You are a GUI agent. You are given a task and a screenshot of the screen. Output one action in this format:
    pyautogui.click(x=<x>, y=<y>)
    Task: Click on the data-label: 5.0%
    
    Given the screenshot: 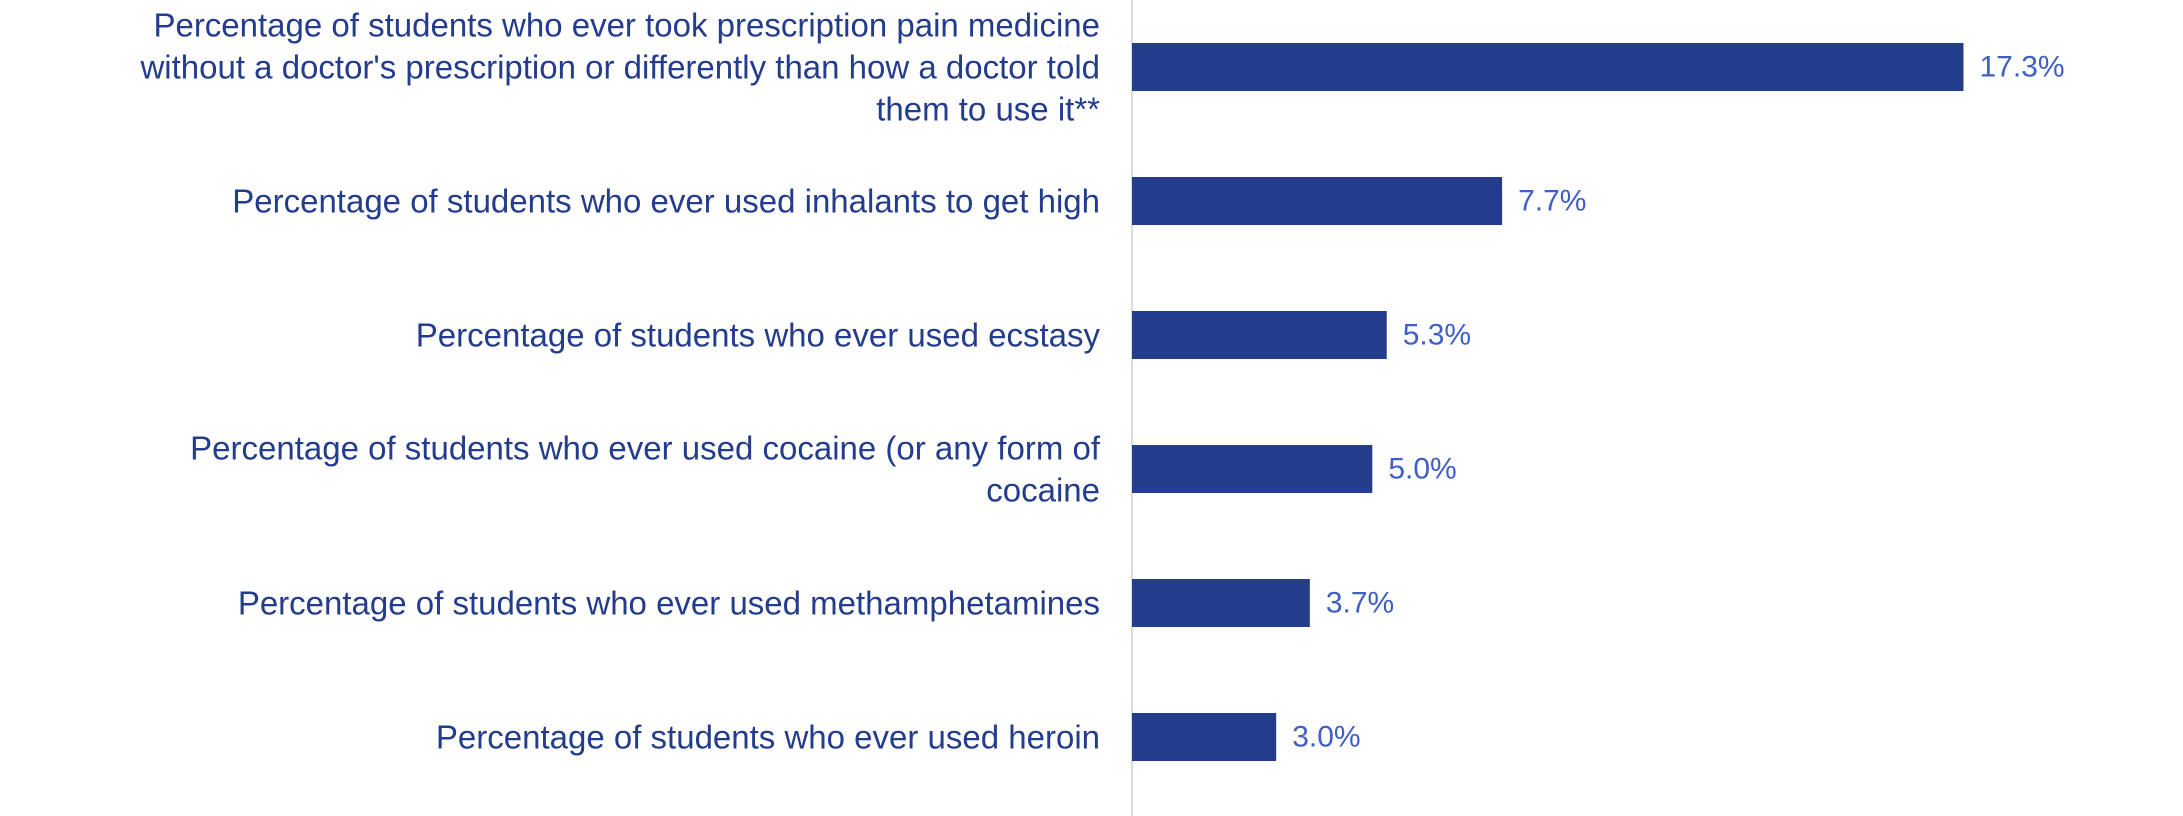 What is the action you would take?
    pyautogui.click(x=1422, y=469)
    